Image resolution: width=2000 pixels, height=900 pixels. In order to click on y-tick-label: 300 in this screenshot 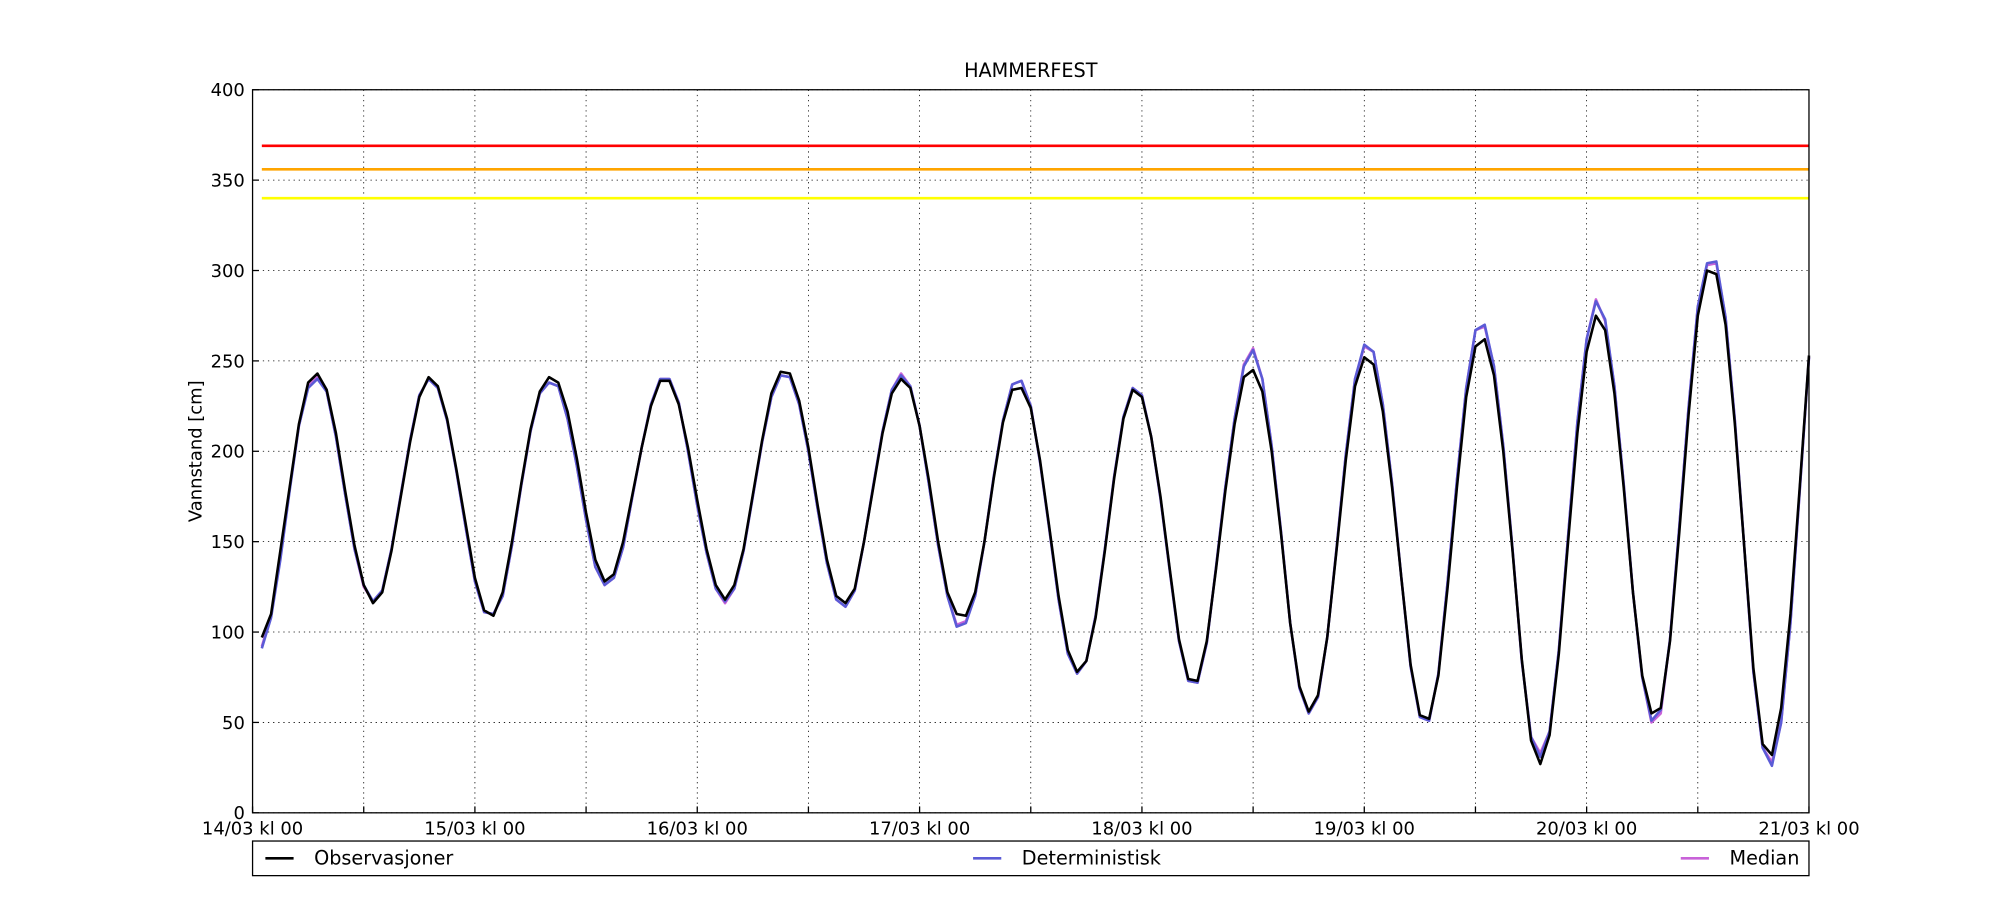, I will do `click(228, 271)`.